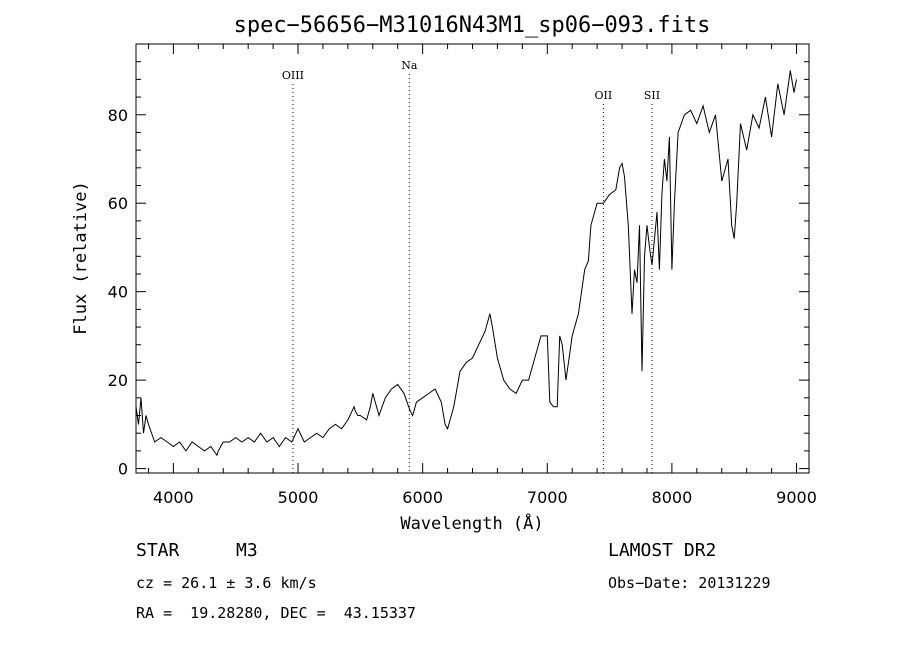 This screenshot has width=900, height=650. I want to click on survey-name: LAMOST DR2, so click(662, 550).